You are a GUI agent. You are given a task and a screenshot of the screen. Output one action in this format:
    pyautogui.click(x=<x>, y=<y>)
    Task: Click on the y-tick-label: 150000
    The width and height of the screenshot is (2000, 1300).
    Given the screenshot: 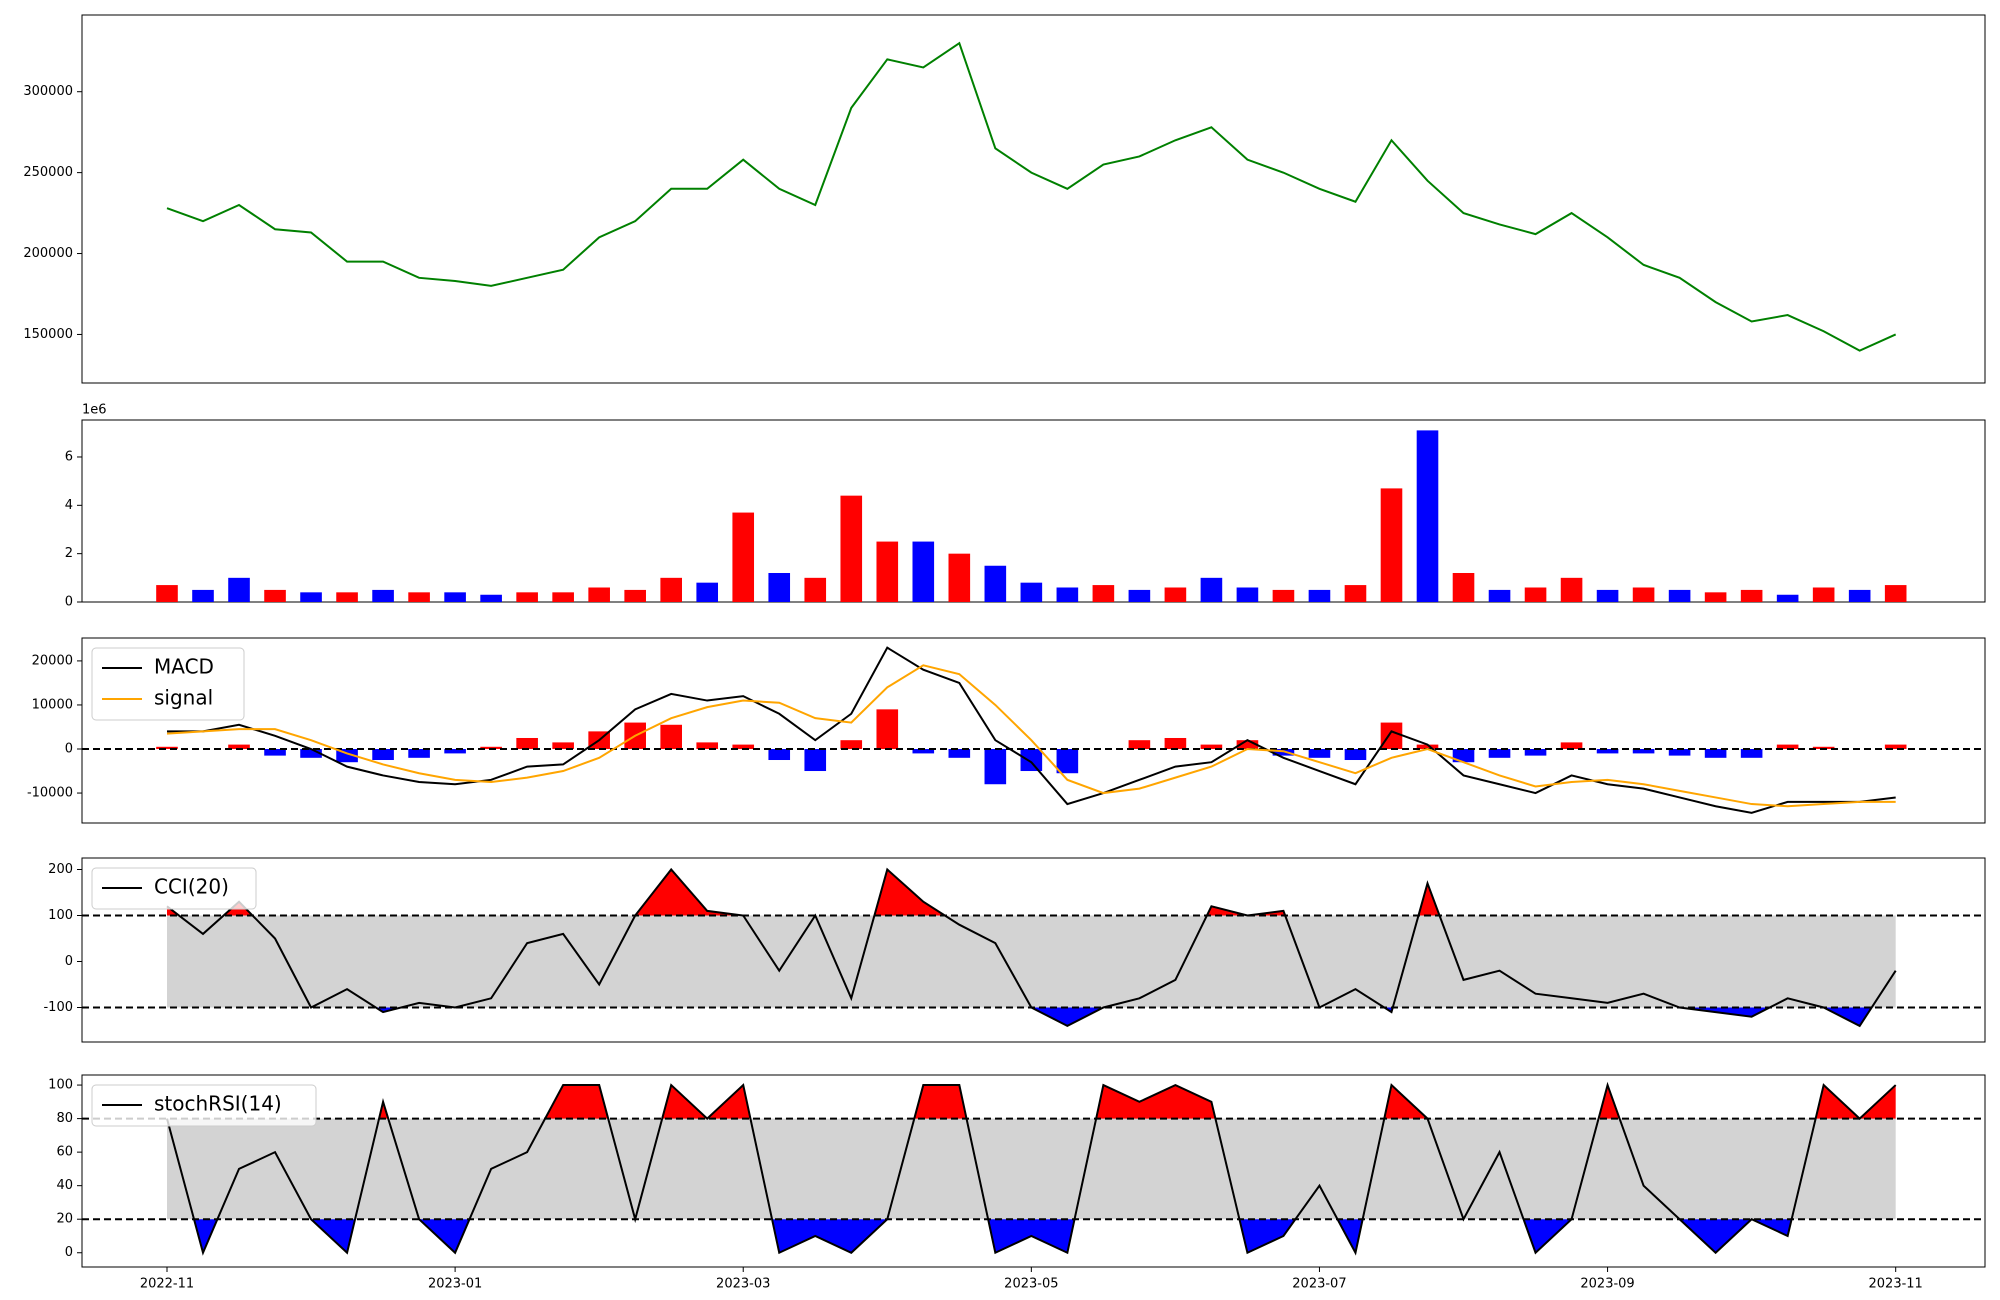 What is the action you would take?
    pyautogui.click(x=48, y=334)
    